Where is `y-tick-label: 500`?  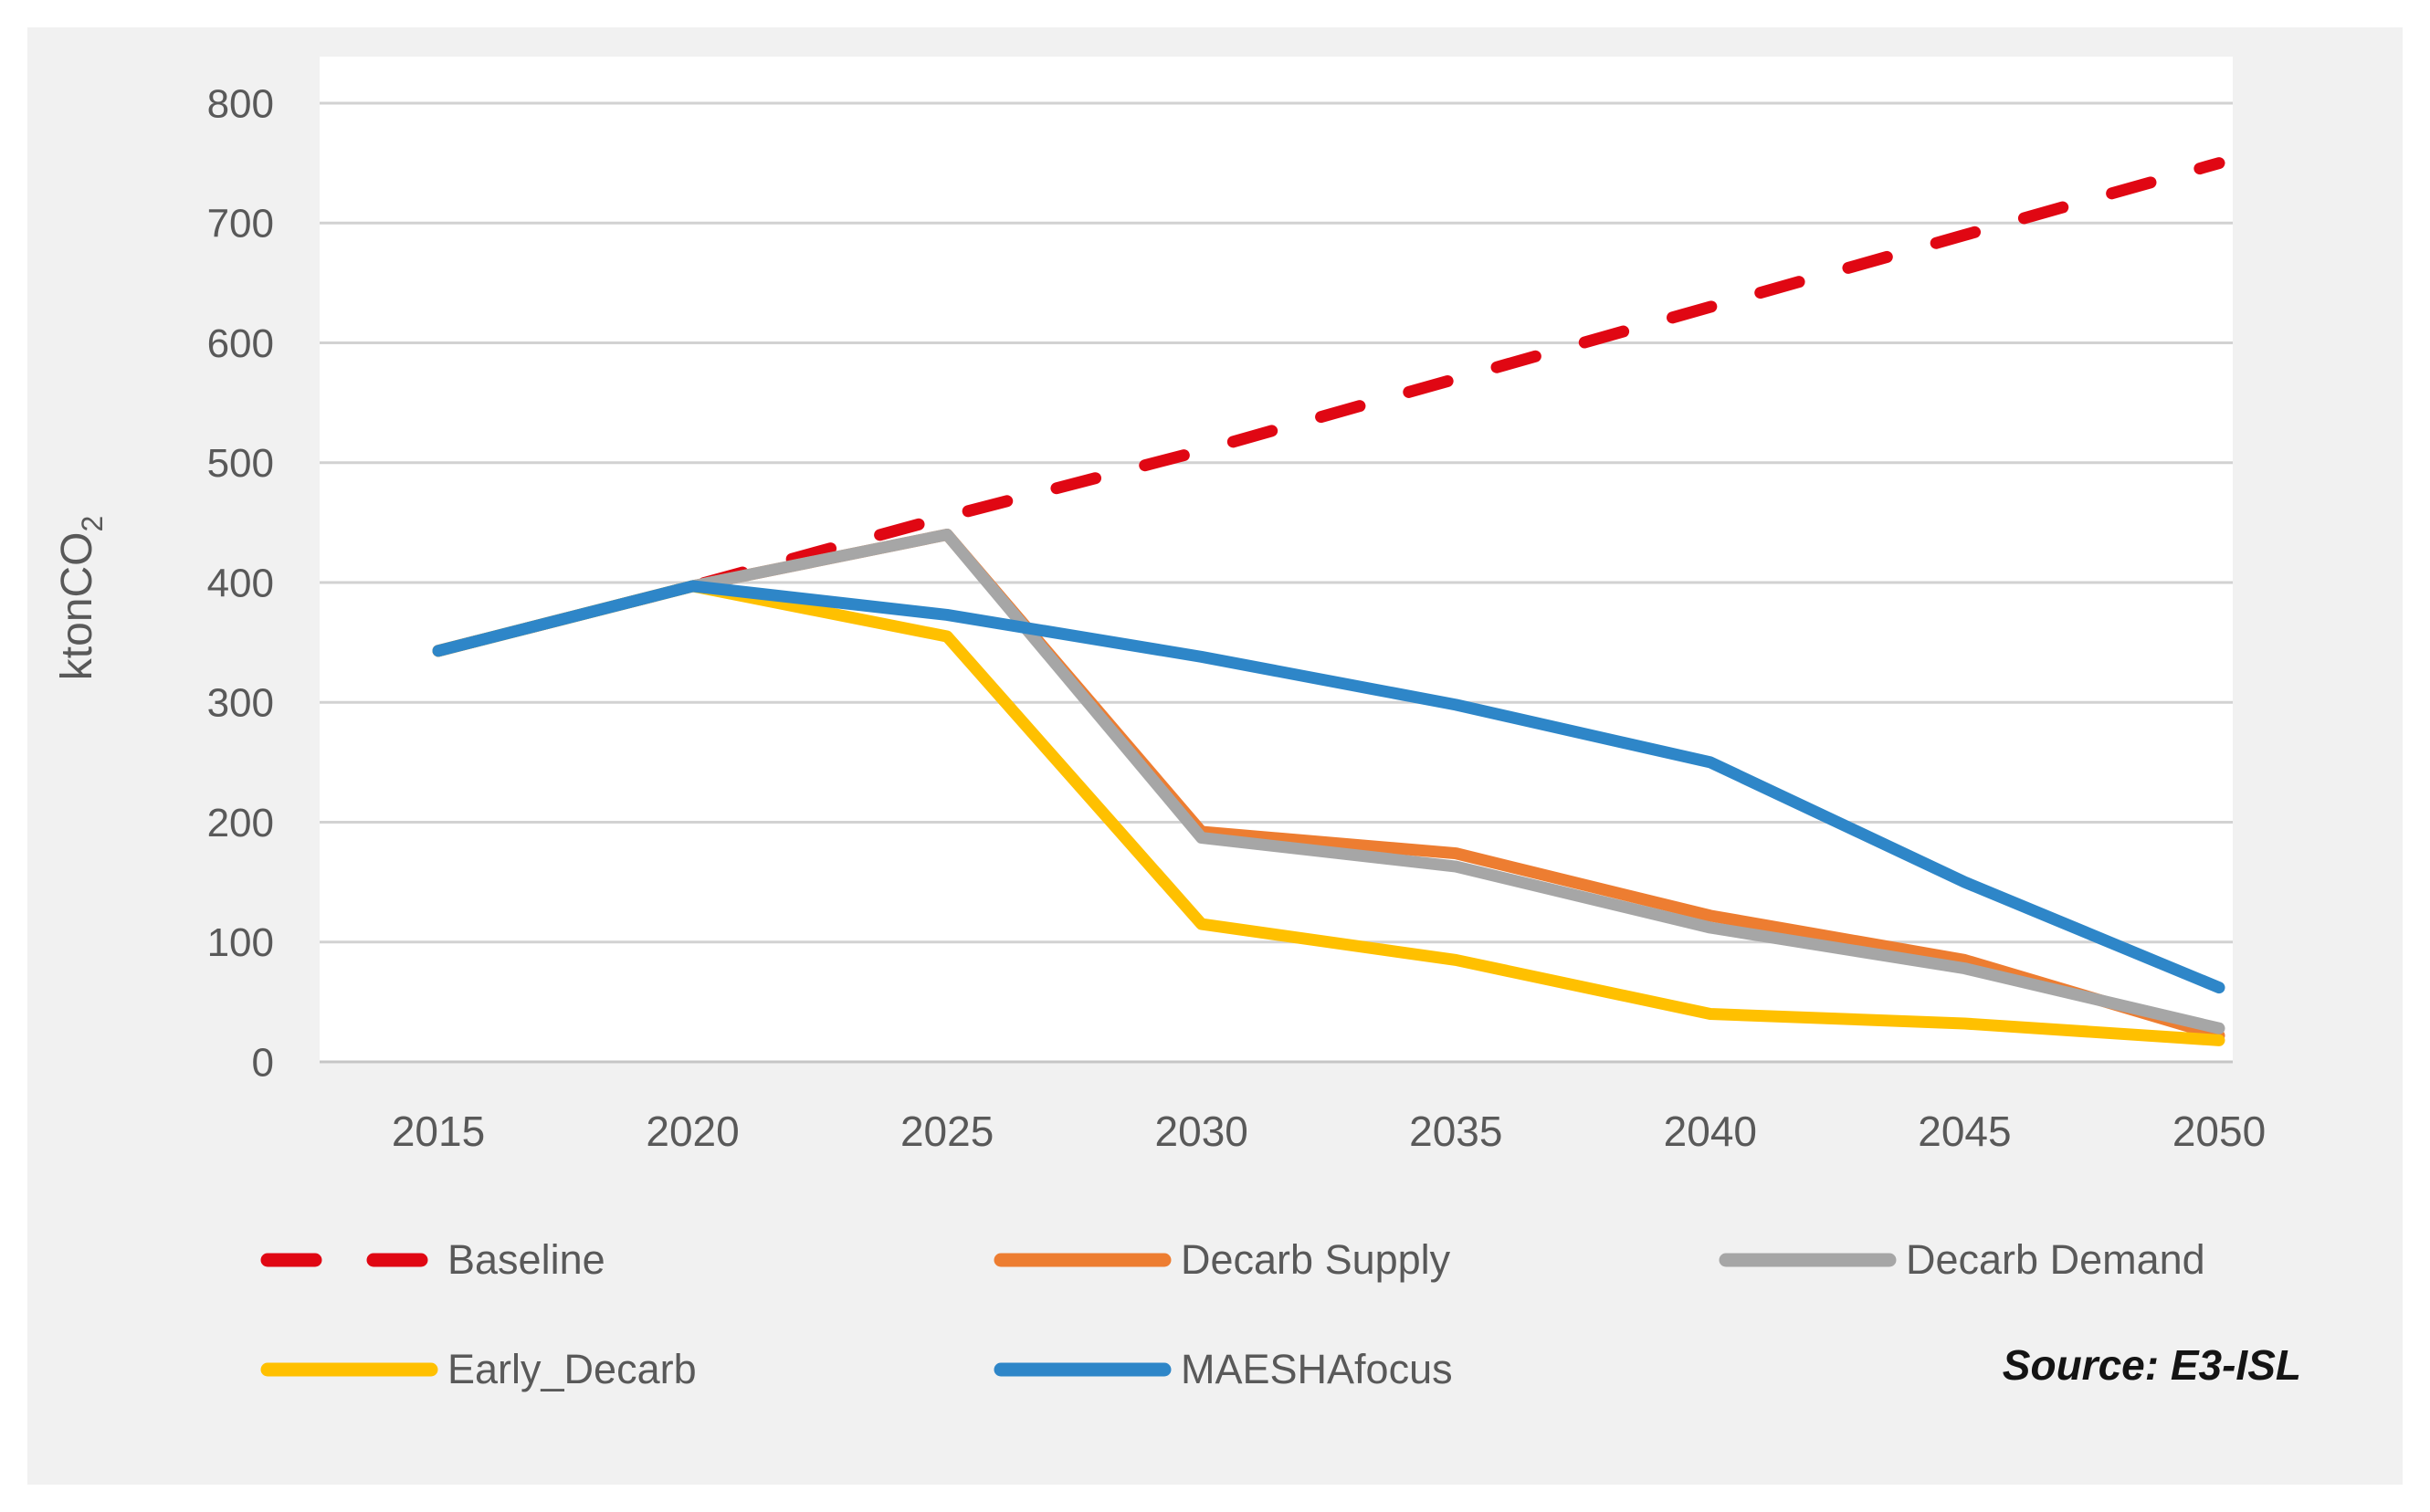 y-tick-label: 500 is located at coordinates (240, 463).